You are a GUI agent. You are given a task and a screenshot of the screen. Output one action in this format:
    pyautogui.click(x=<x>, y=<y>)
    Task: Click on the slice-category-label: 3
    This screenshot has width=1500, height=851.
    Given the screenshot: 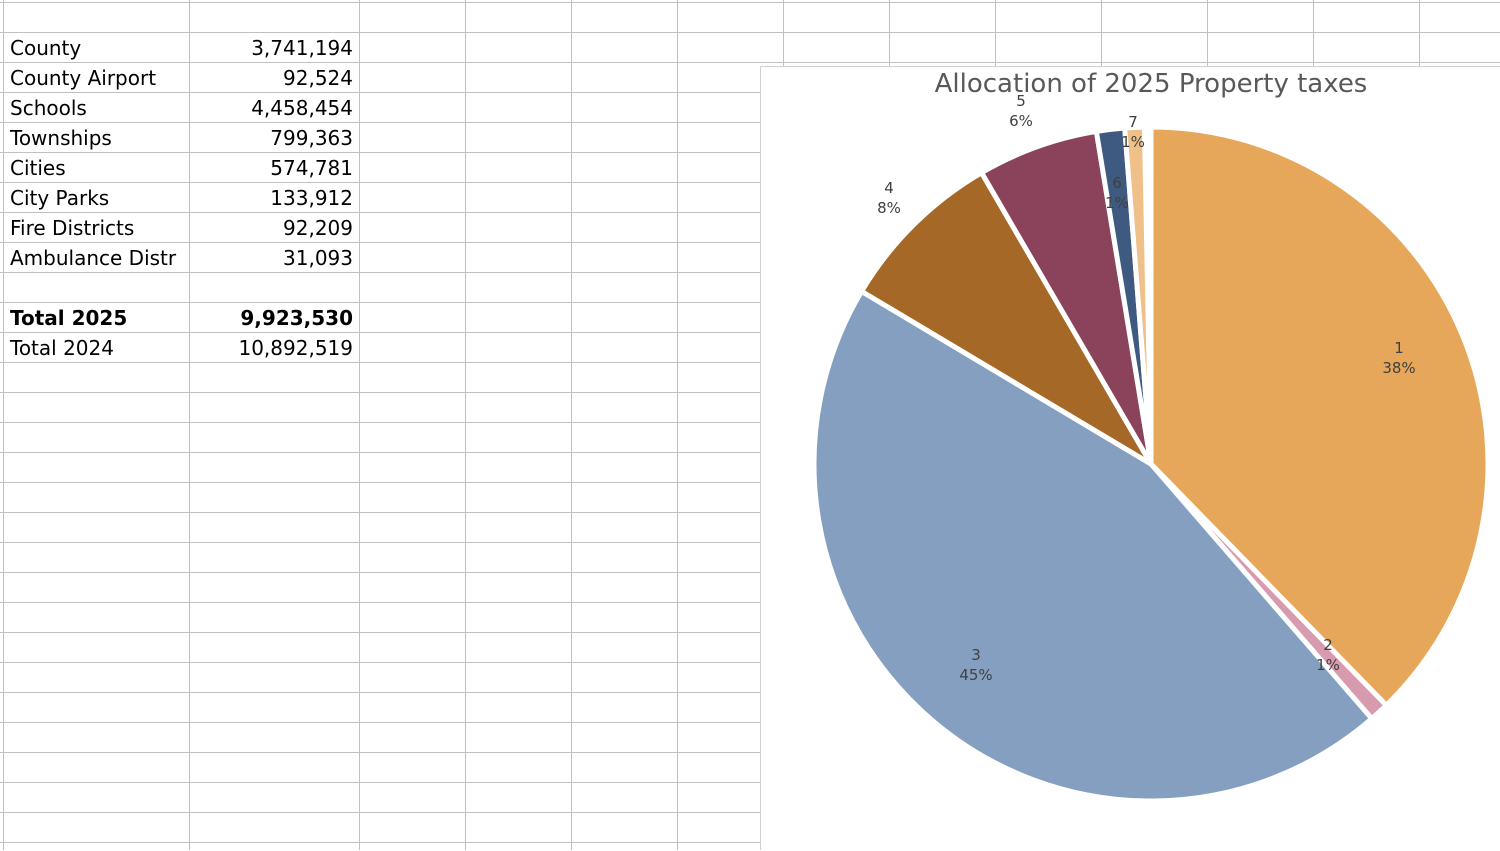 What is the action you would take?
    pyautogui.click(x=976, y=655)
    